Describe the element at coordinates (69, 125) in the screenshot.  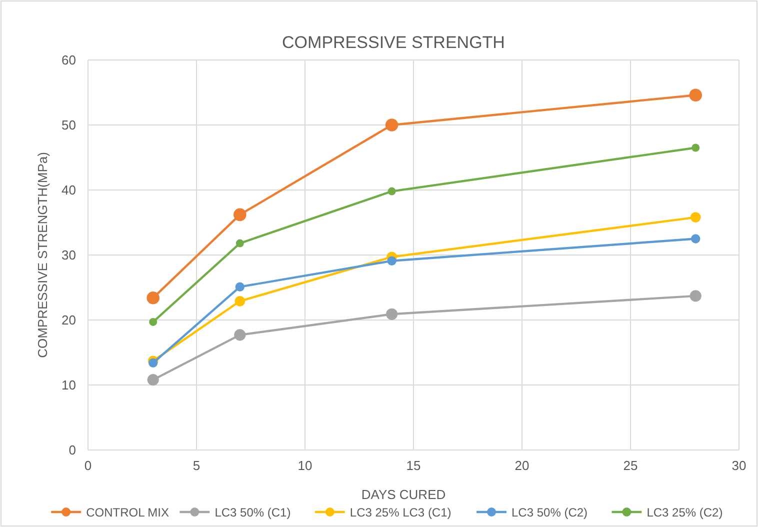
I see `y-tick-label: 50` at that location.